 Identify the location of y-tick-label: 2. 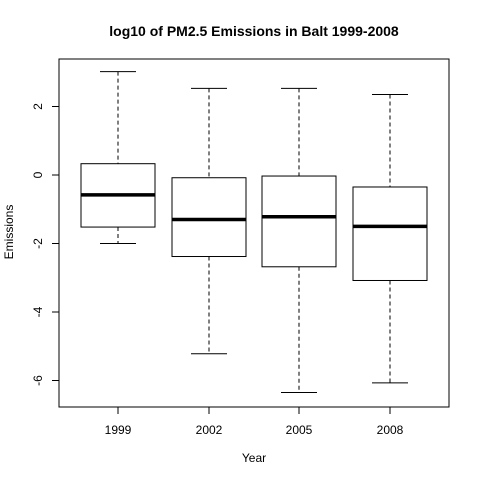
(38, 106).